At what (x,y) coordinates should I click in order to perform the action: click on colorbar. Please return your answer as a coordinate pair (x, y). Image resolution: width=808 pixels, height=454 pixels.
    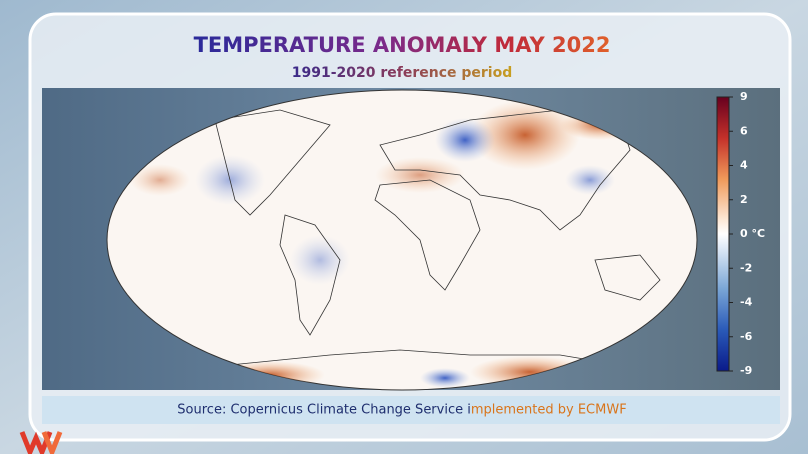
    Looking at the image, I should click on (723, 234).